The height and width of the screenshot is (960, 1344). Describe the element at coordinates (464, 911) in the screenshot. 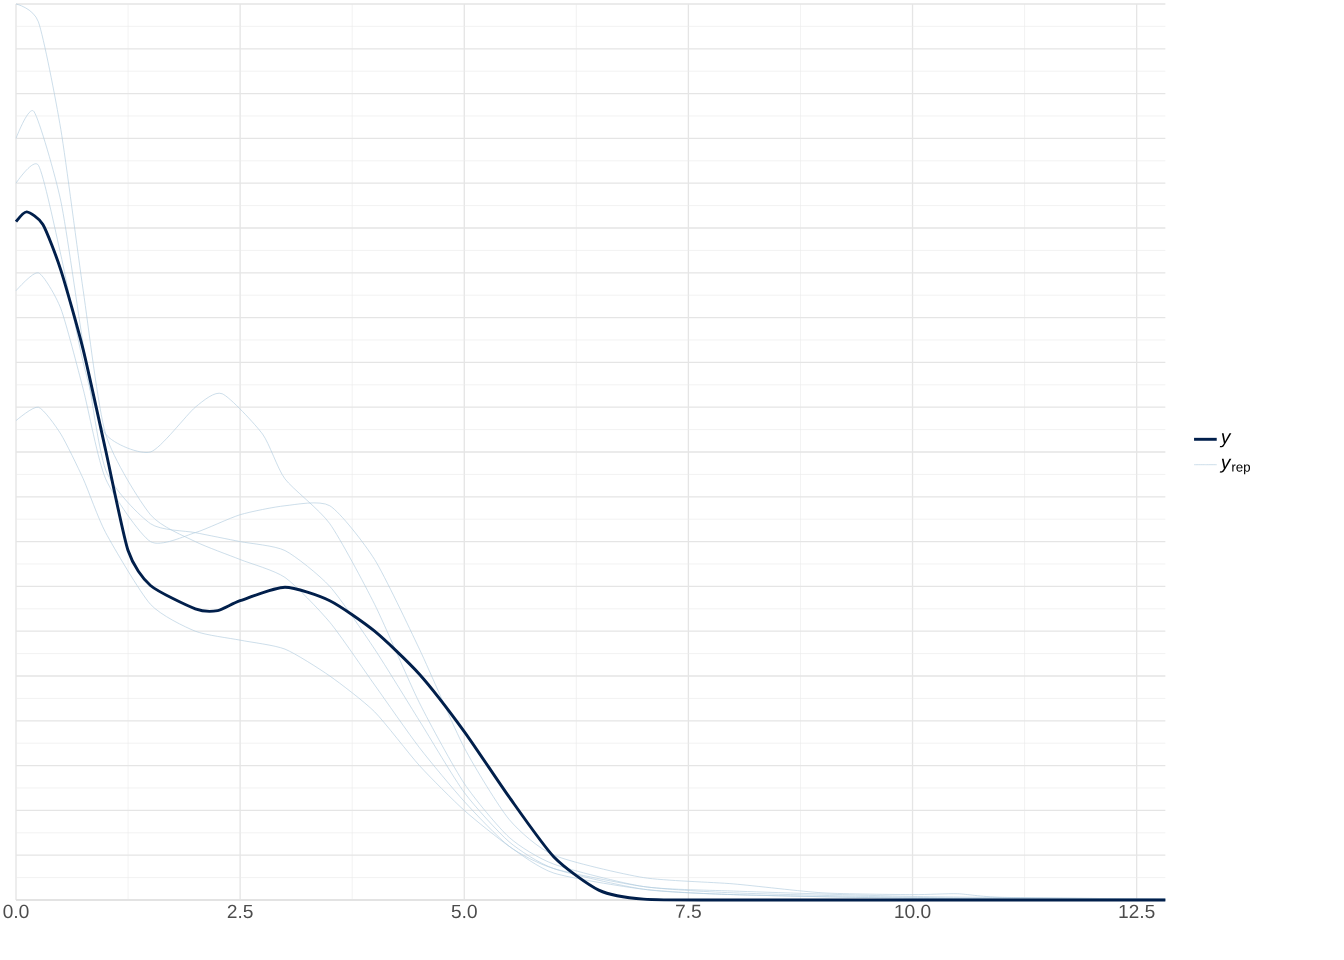

I see `x-tick-label: 5.0` at that location.